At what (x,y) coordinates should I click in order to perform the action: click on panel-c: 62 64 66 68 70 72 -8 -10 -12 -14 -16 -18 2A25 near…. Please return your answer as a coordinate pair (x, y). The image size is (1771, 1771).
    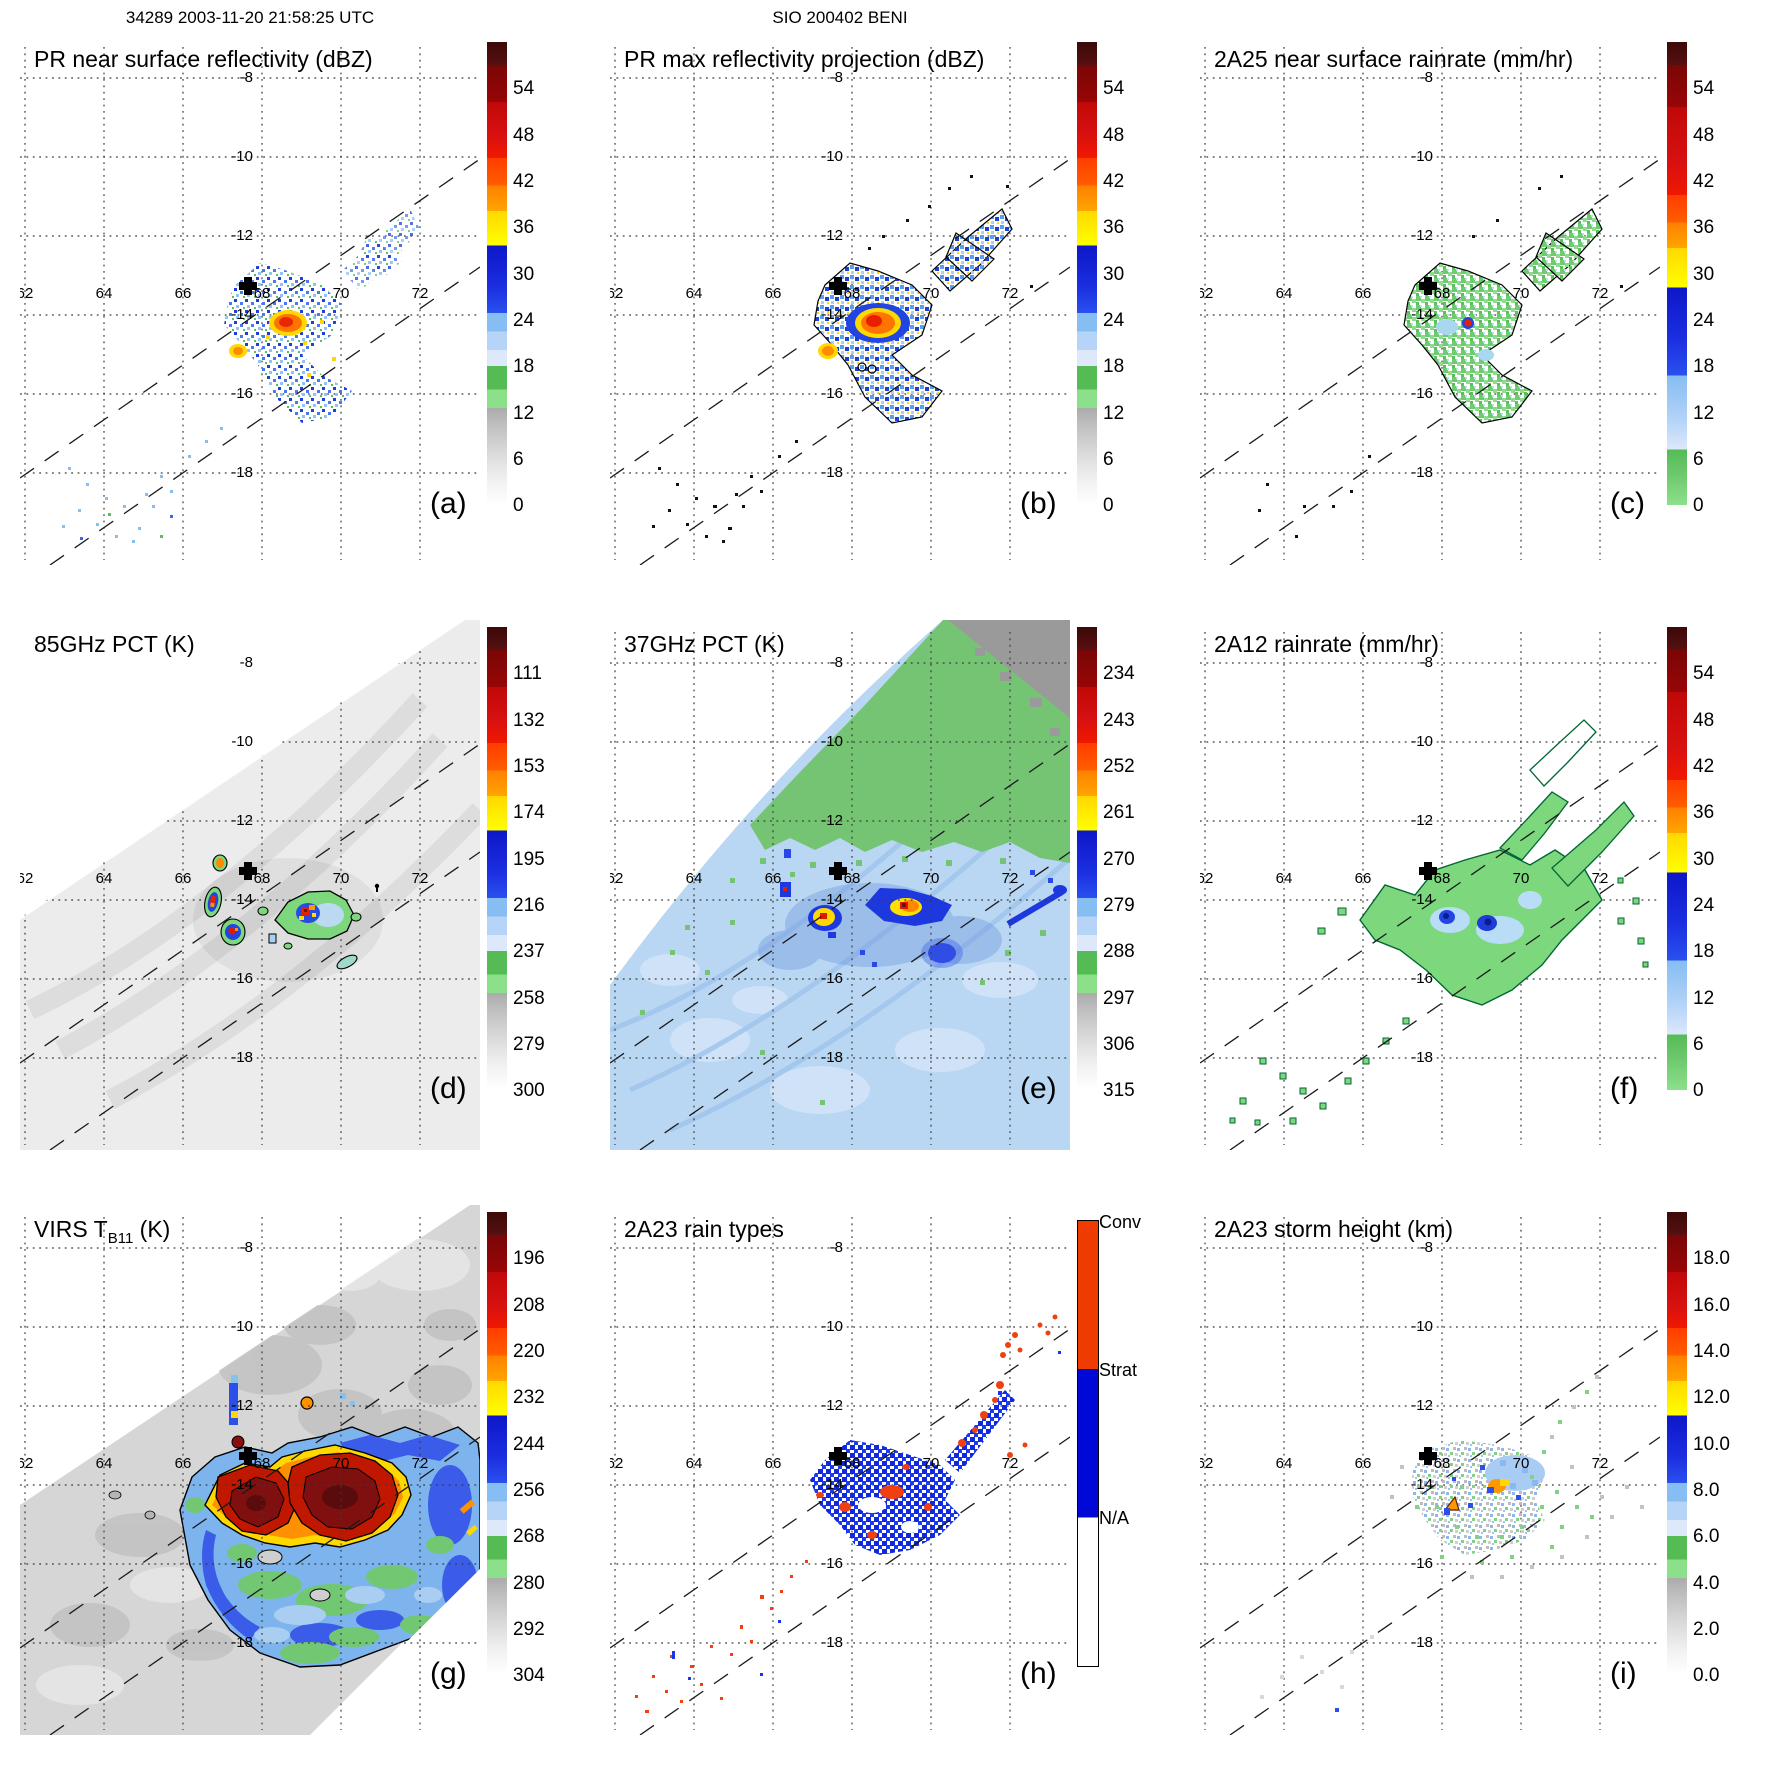
    Looking at the image, I should click on (1485, 307).